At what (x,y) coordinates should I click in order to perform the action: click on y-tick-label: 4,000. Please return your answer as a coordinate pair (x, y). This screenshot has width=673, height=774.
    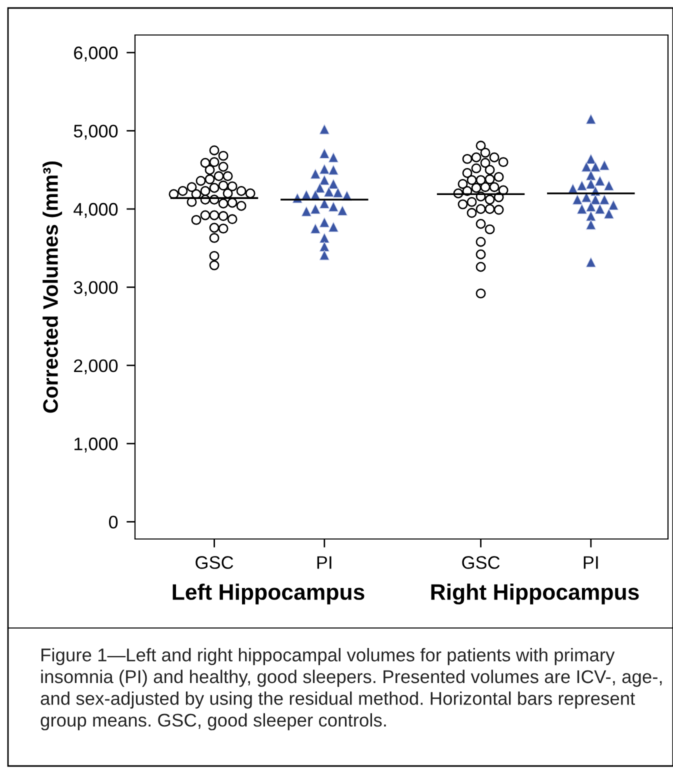
    Looking at the image, I should click on (96, 210).